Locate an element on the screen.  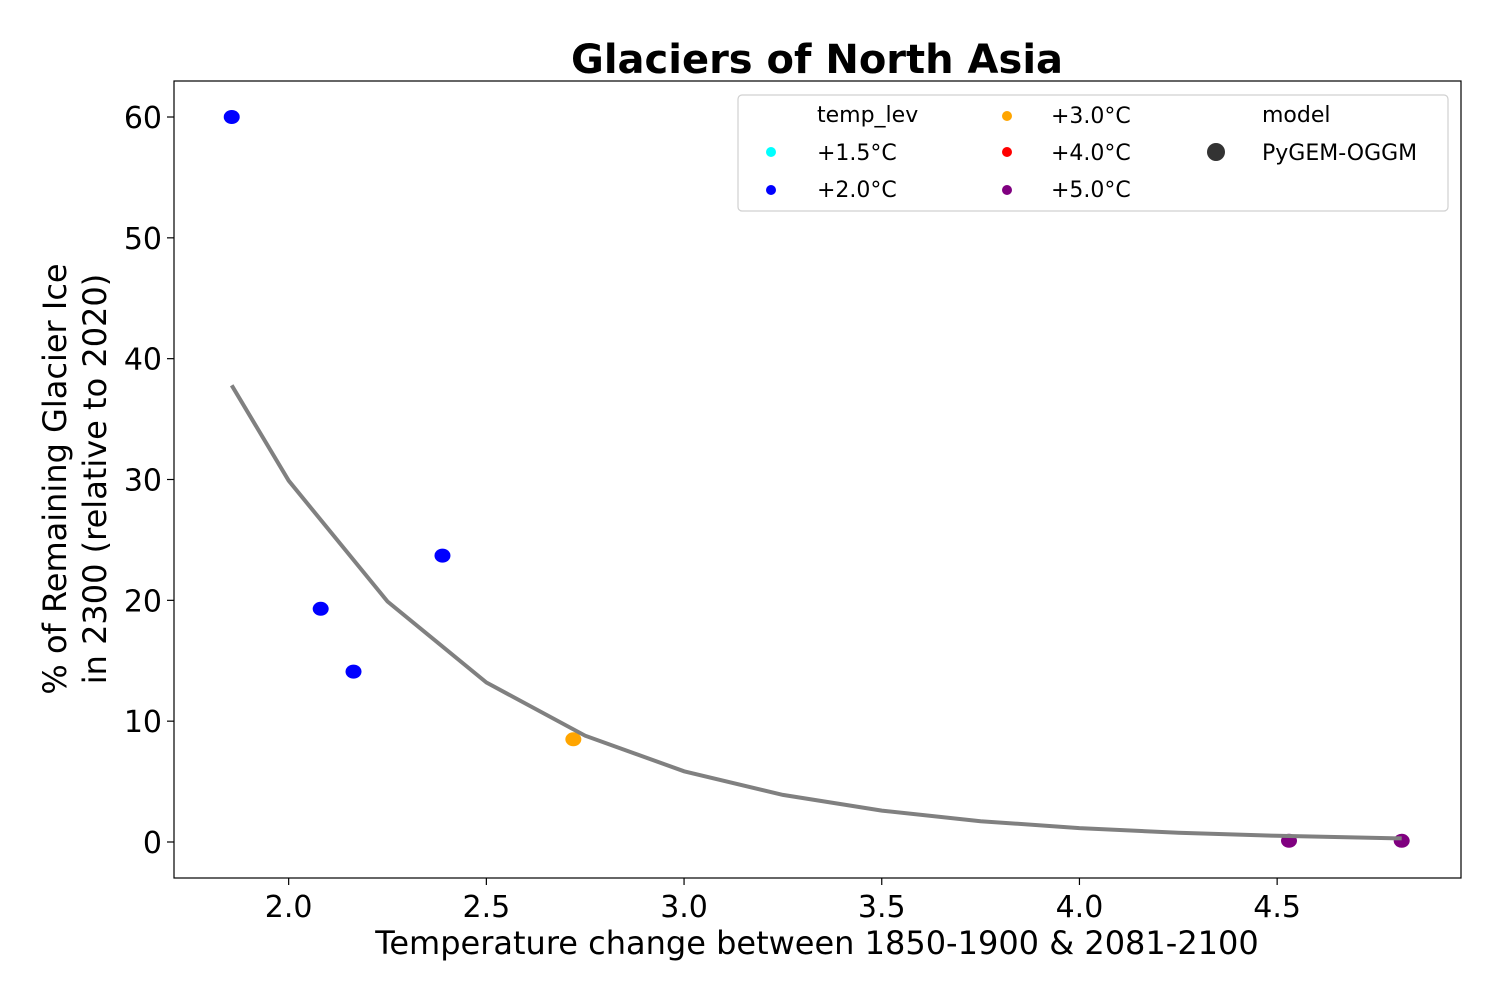
legend-marker-pygem is located at coordinates (1216, 152).